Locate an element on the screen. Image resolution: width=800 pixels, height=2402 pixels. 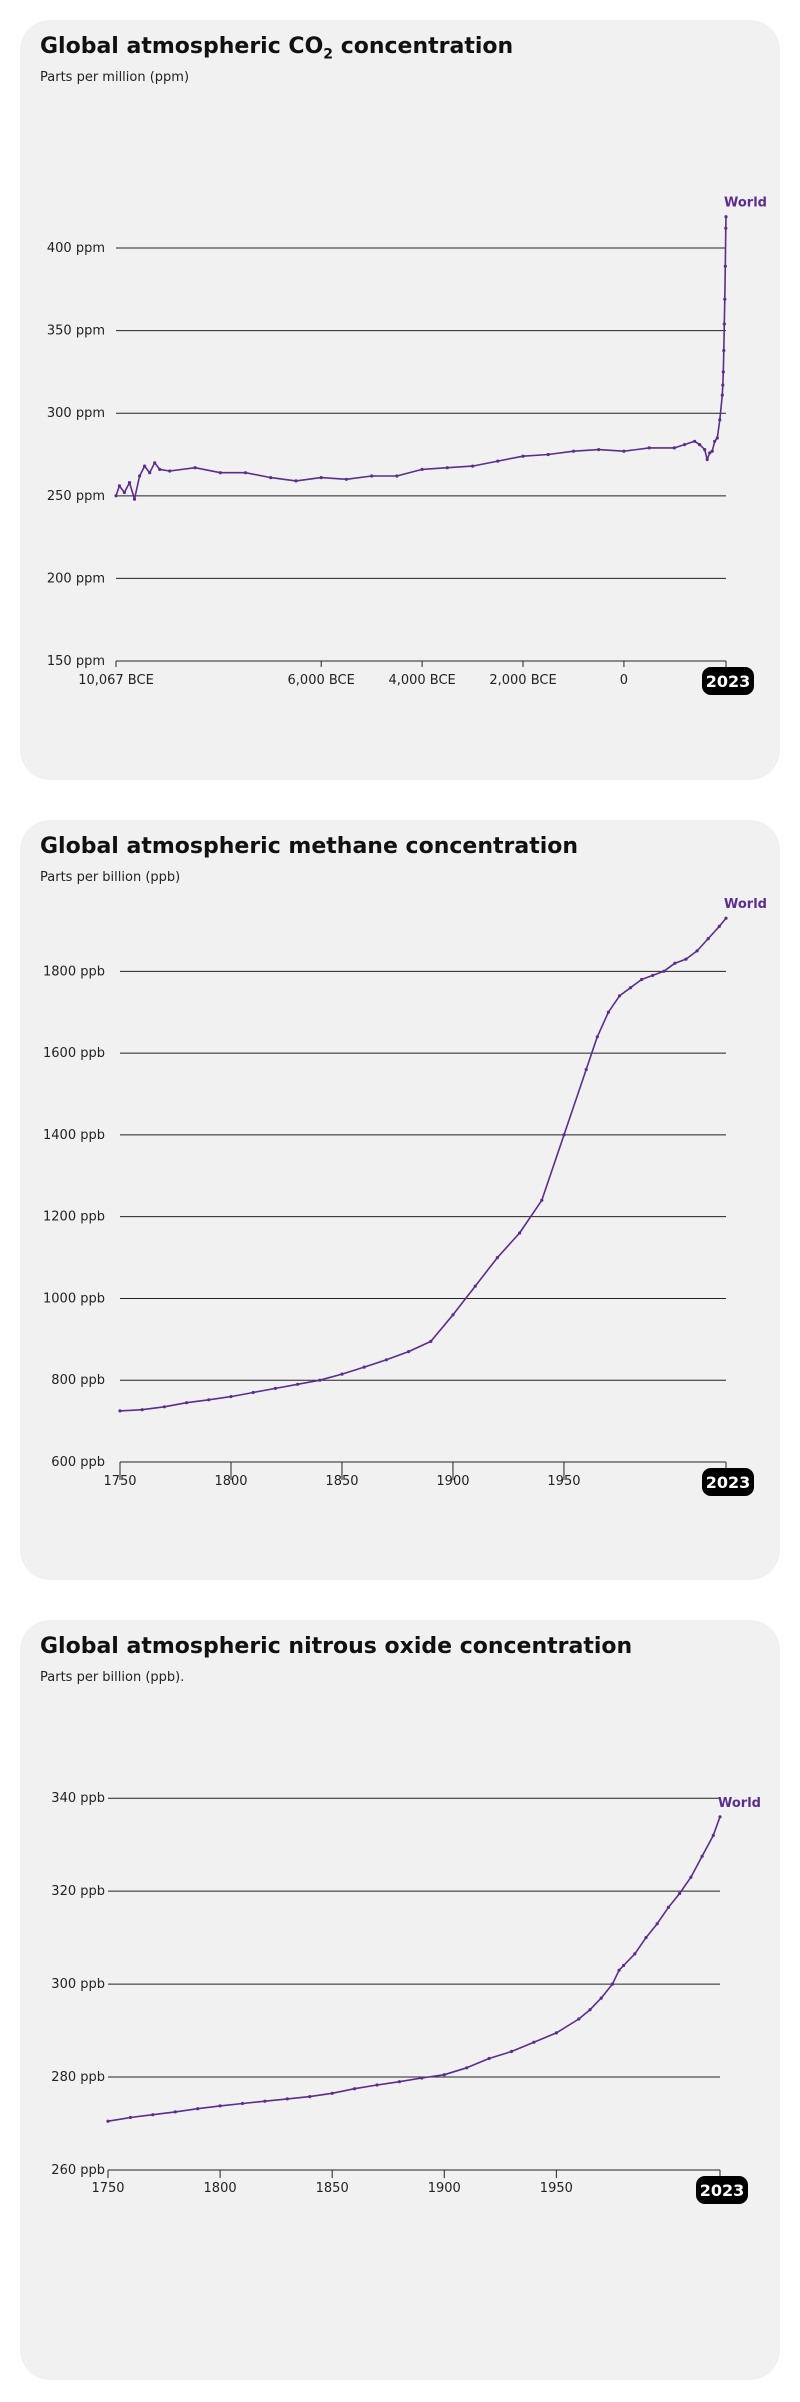
nitrous-oxide-y-tick-label: 260 ppb is located at coordinates (78, 2170).